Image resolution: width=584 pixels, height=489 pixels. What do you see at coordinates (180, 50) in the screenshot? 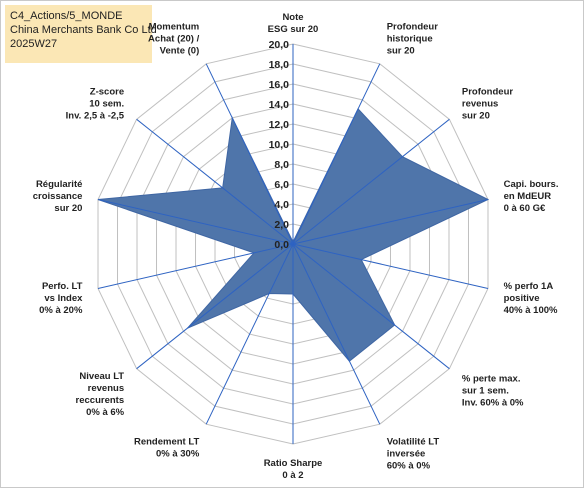
I see `axis-label-line: Vente (0)` at bounding box center [180, 50].